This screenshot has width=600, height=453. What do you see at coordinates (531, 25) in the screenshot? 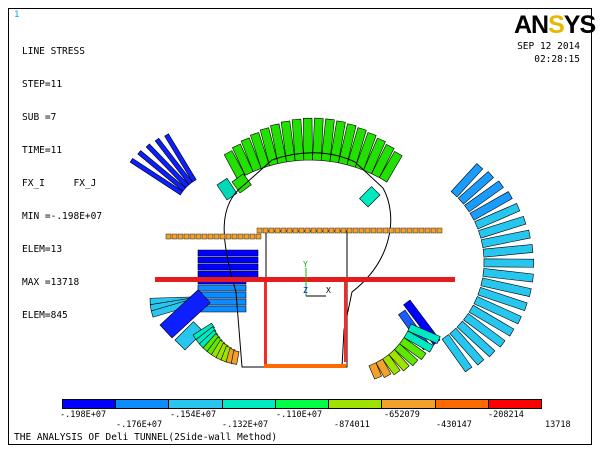
I see `logo-an: AN` at bounding box center [531, 25].